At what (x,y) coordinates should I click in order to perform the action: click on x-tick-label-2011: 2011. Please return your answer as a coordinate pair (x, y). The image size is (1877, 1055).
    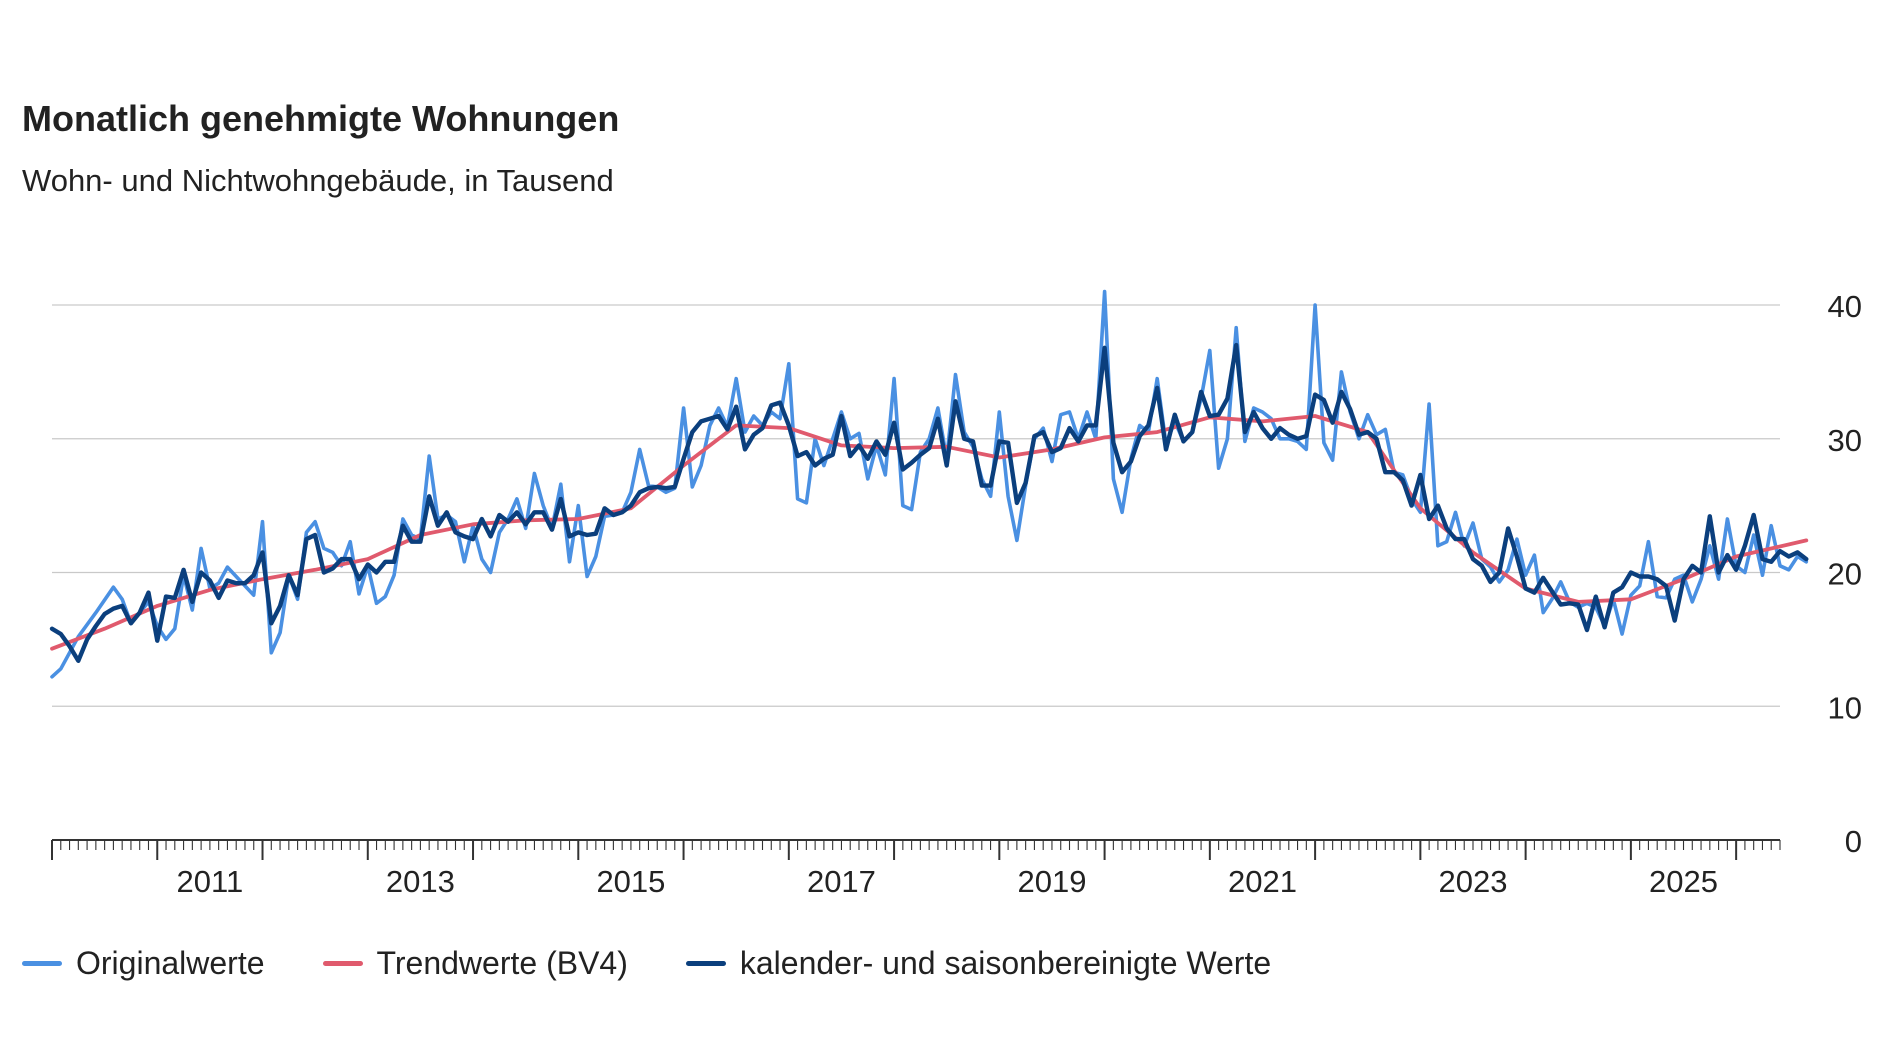
    Looking at the image, I should click on (210, 881).